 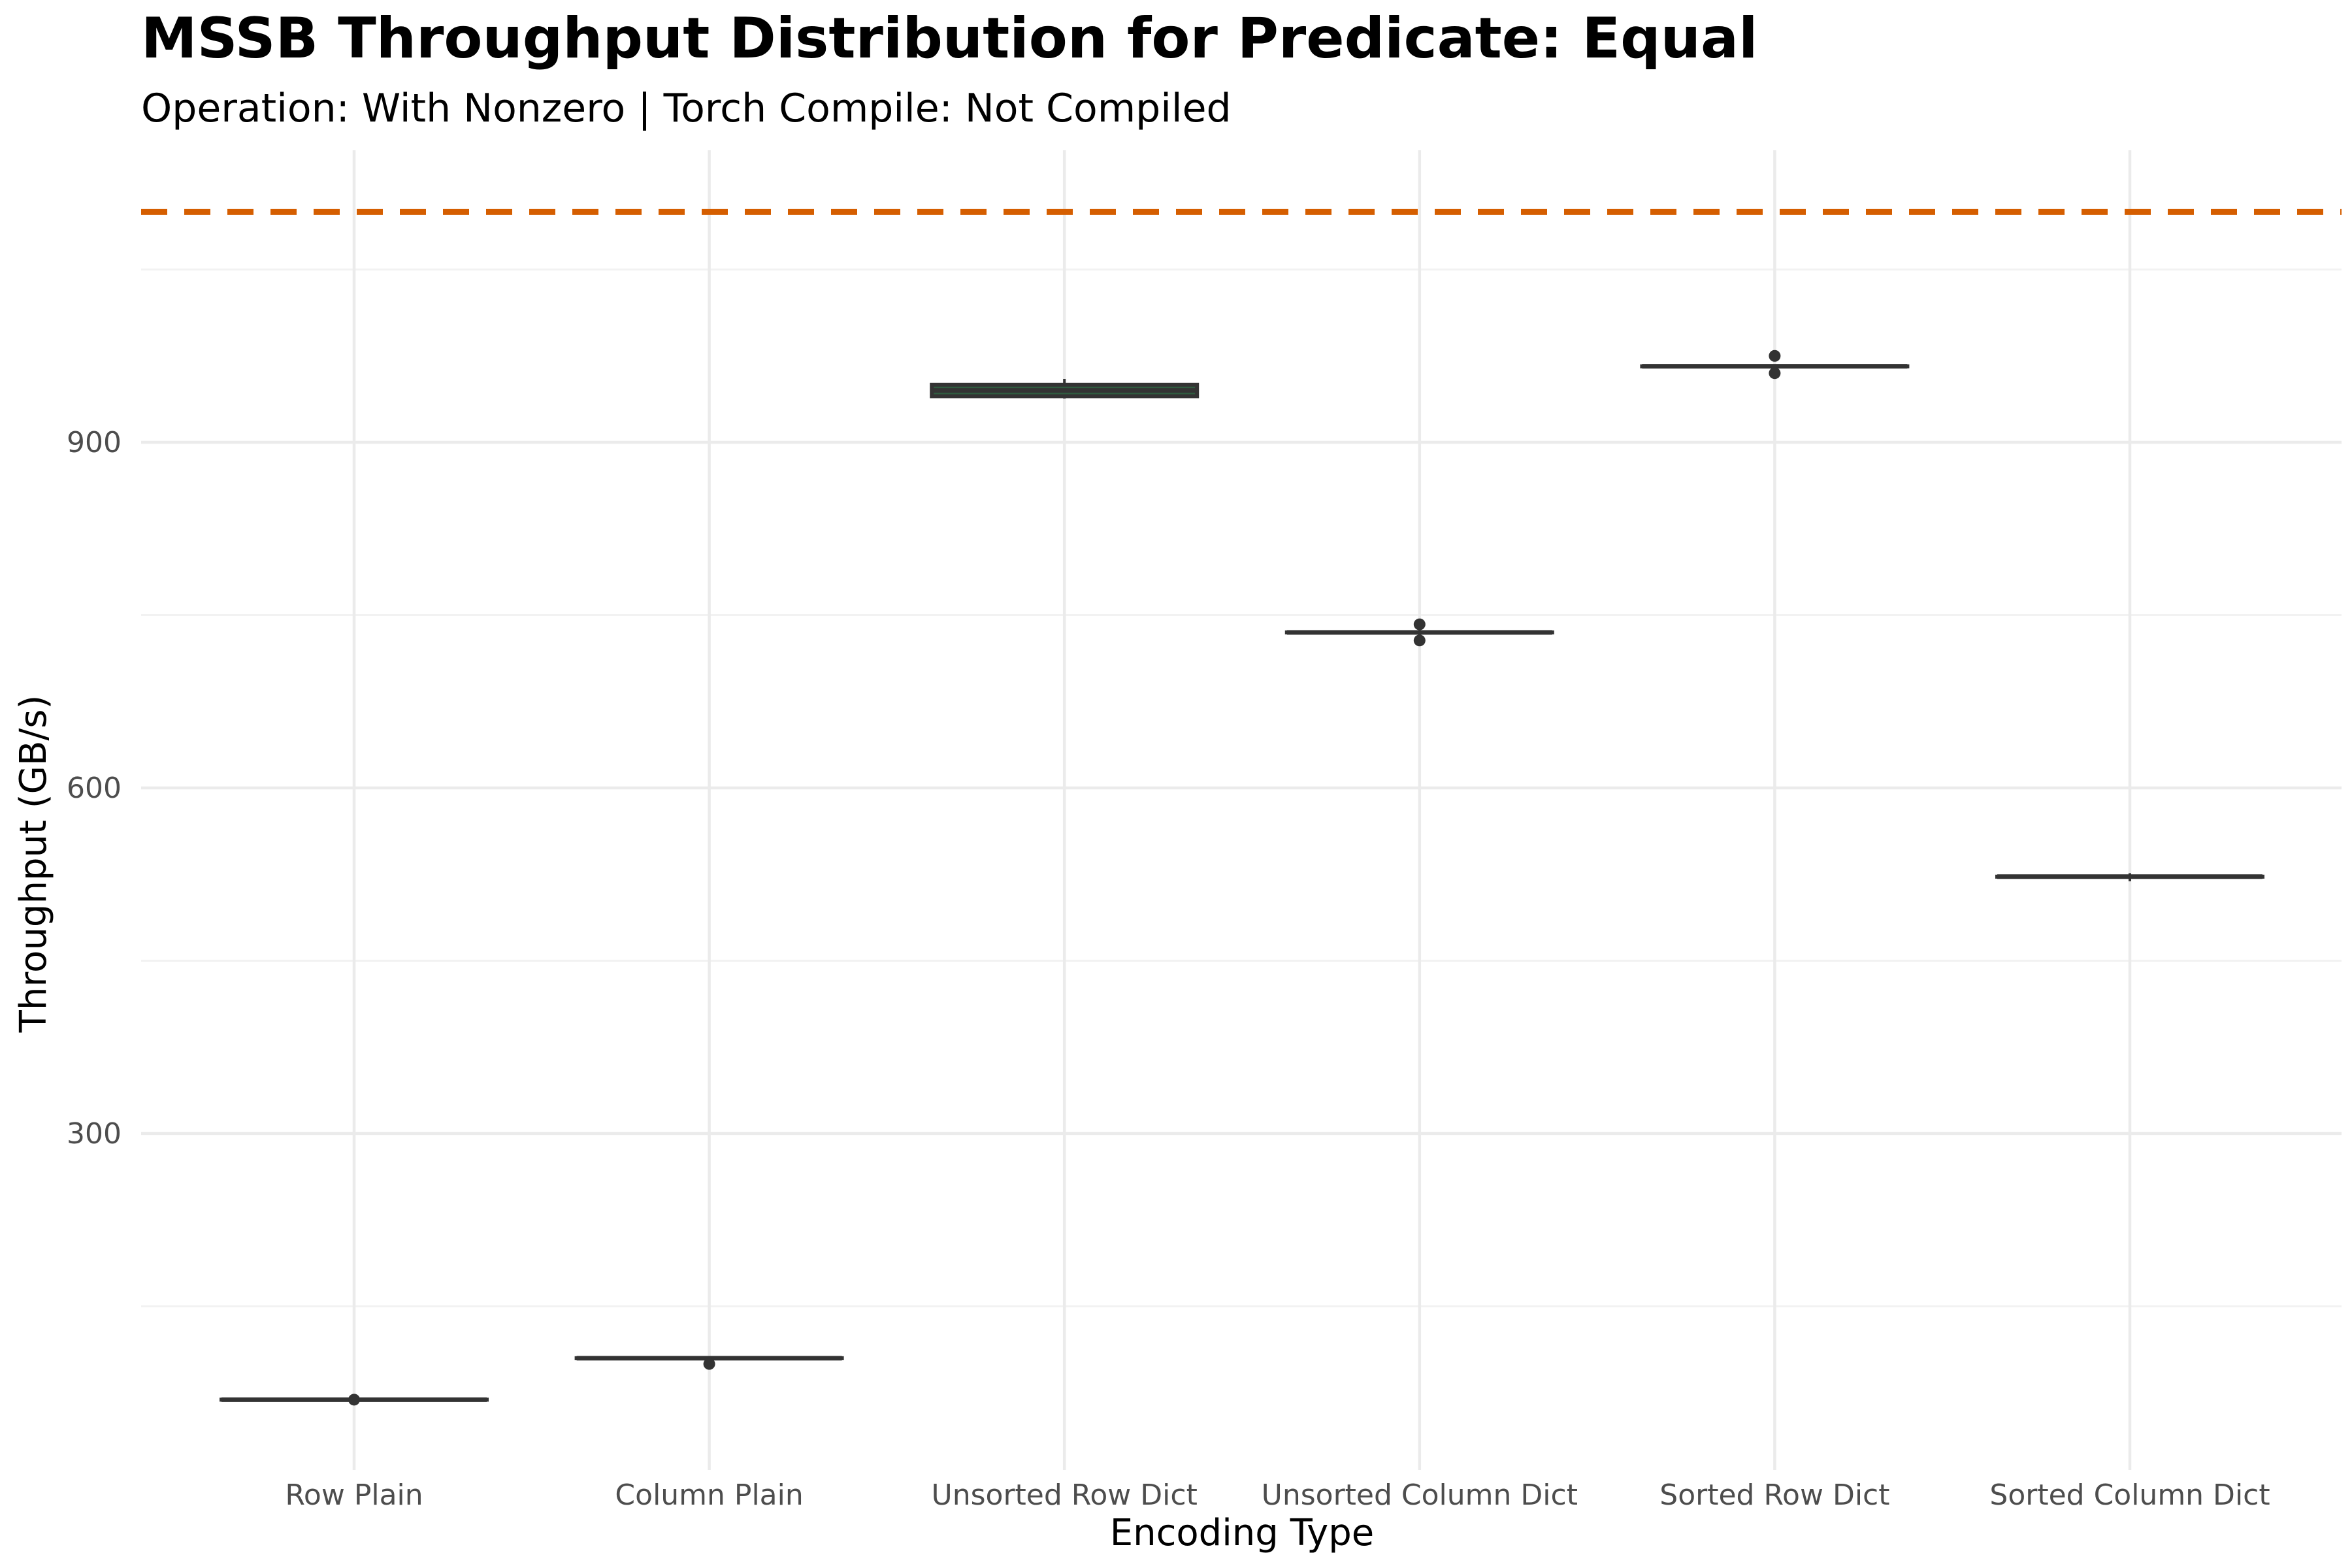 What do you see at coordinates (94, 788) in the screenshot?
I see `y-tick-label: 600` at bounding box center [94, 788].